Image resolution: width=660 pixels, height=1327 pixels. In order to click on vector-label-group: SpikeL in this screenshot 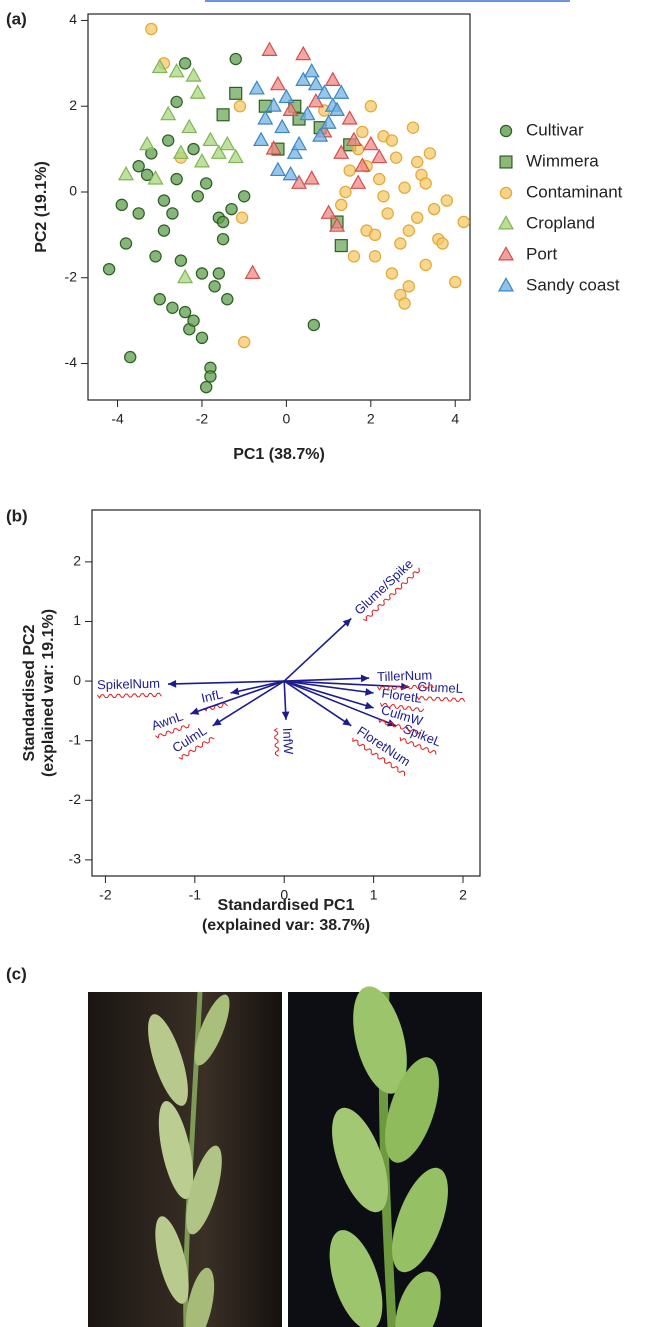, I will do `click(421, 738)`.